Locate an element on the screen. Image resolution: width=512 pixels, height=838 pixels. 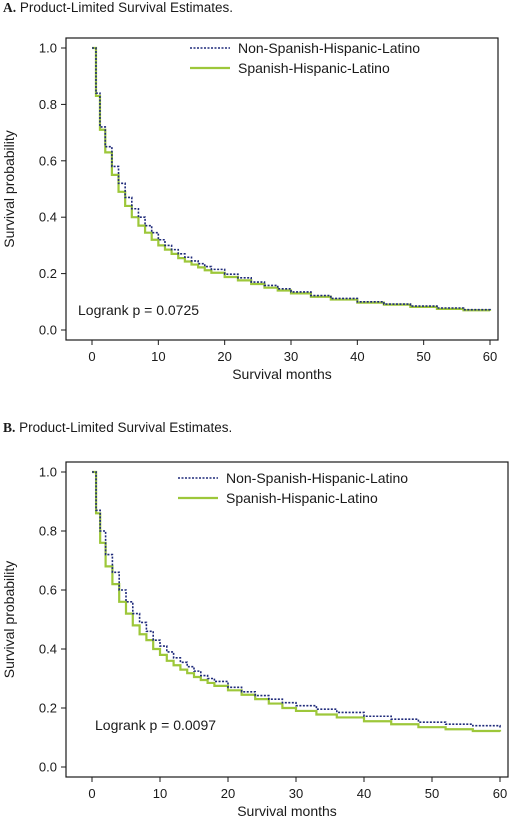
panel-title: A. Product-Limited Survival Estimates. is located at coordinates (118, 8).